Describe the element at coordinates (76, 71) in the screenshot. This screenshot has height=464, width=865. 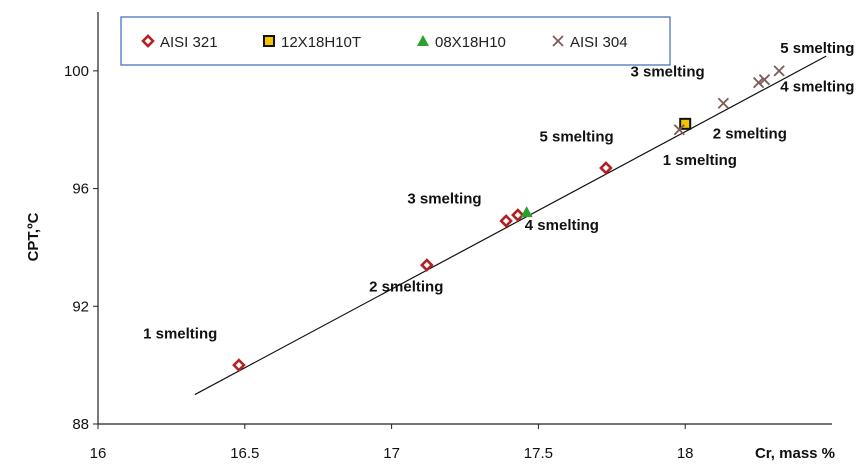
I see `y-tick-label: 100` at that location.